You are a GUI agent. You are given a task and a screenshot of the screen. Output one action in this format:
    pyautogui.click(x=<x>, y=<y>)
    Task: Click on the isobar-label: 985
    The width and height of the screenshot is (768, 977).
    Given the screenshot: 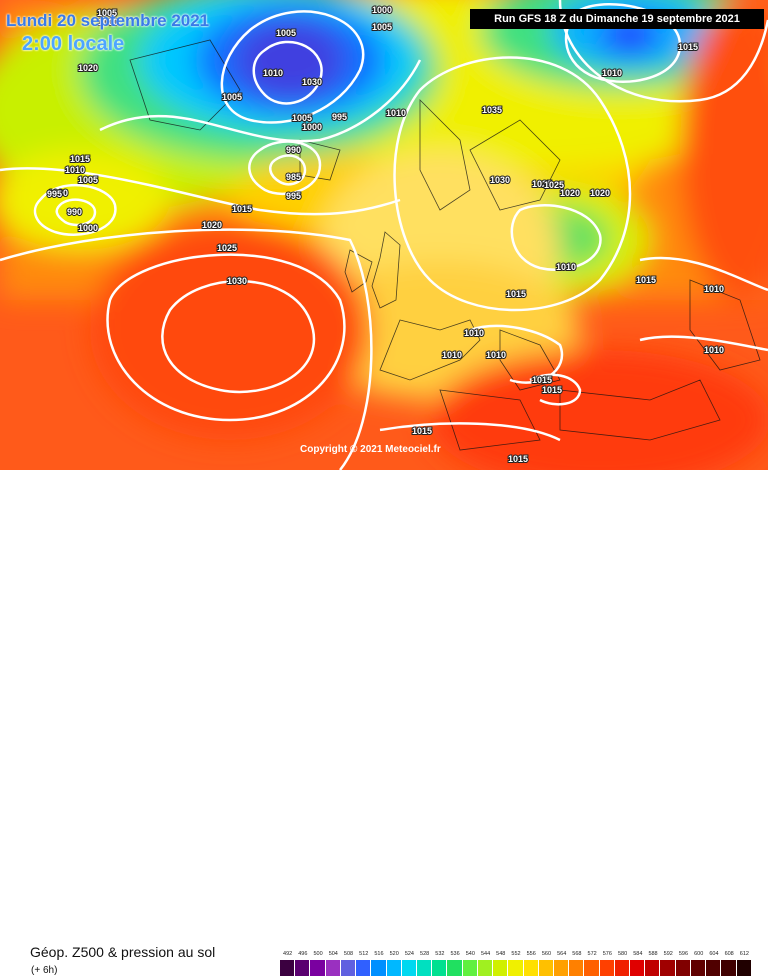 What is the action you would take?
    pyautogui.click(x=293, y=177)
    